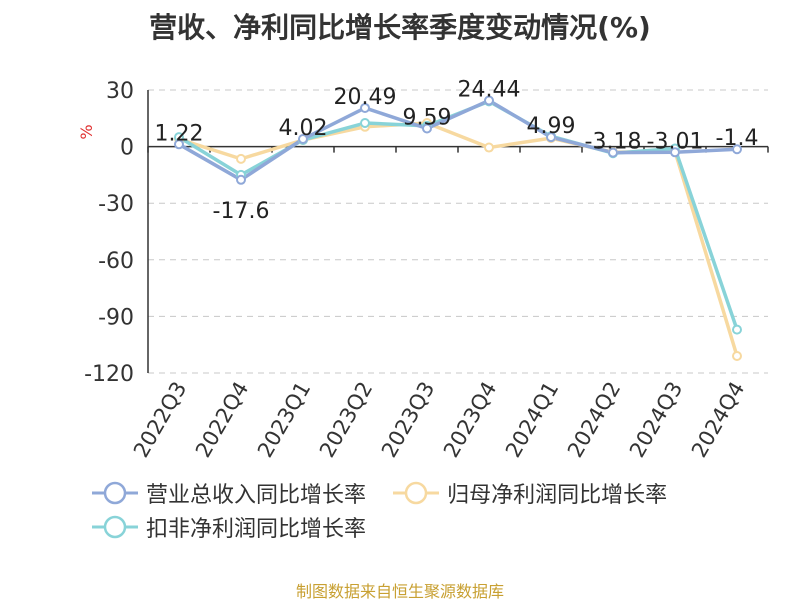 The width and height of the screenshot is (800, 602). I want to click on y-tick-label: 30, so click(120, 91).